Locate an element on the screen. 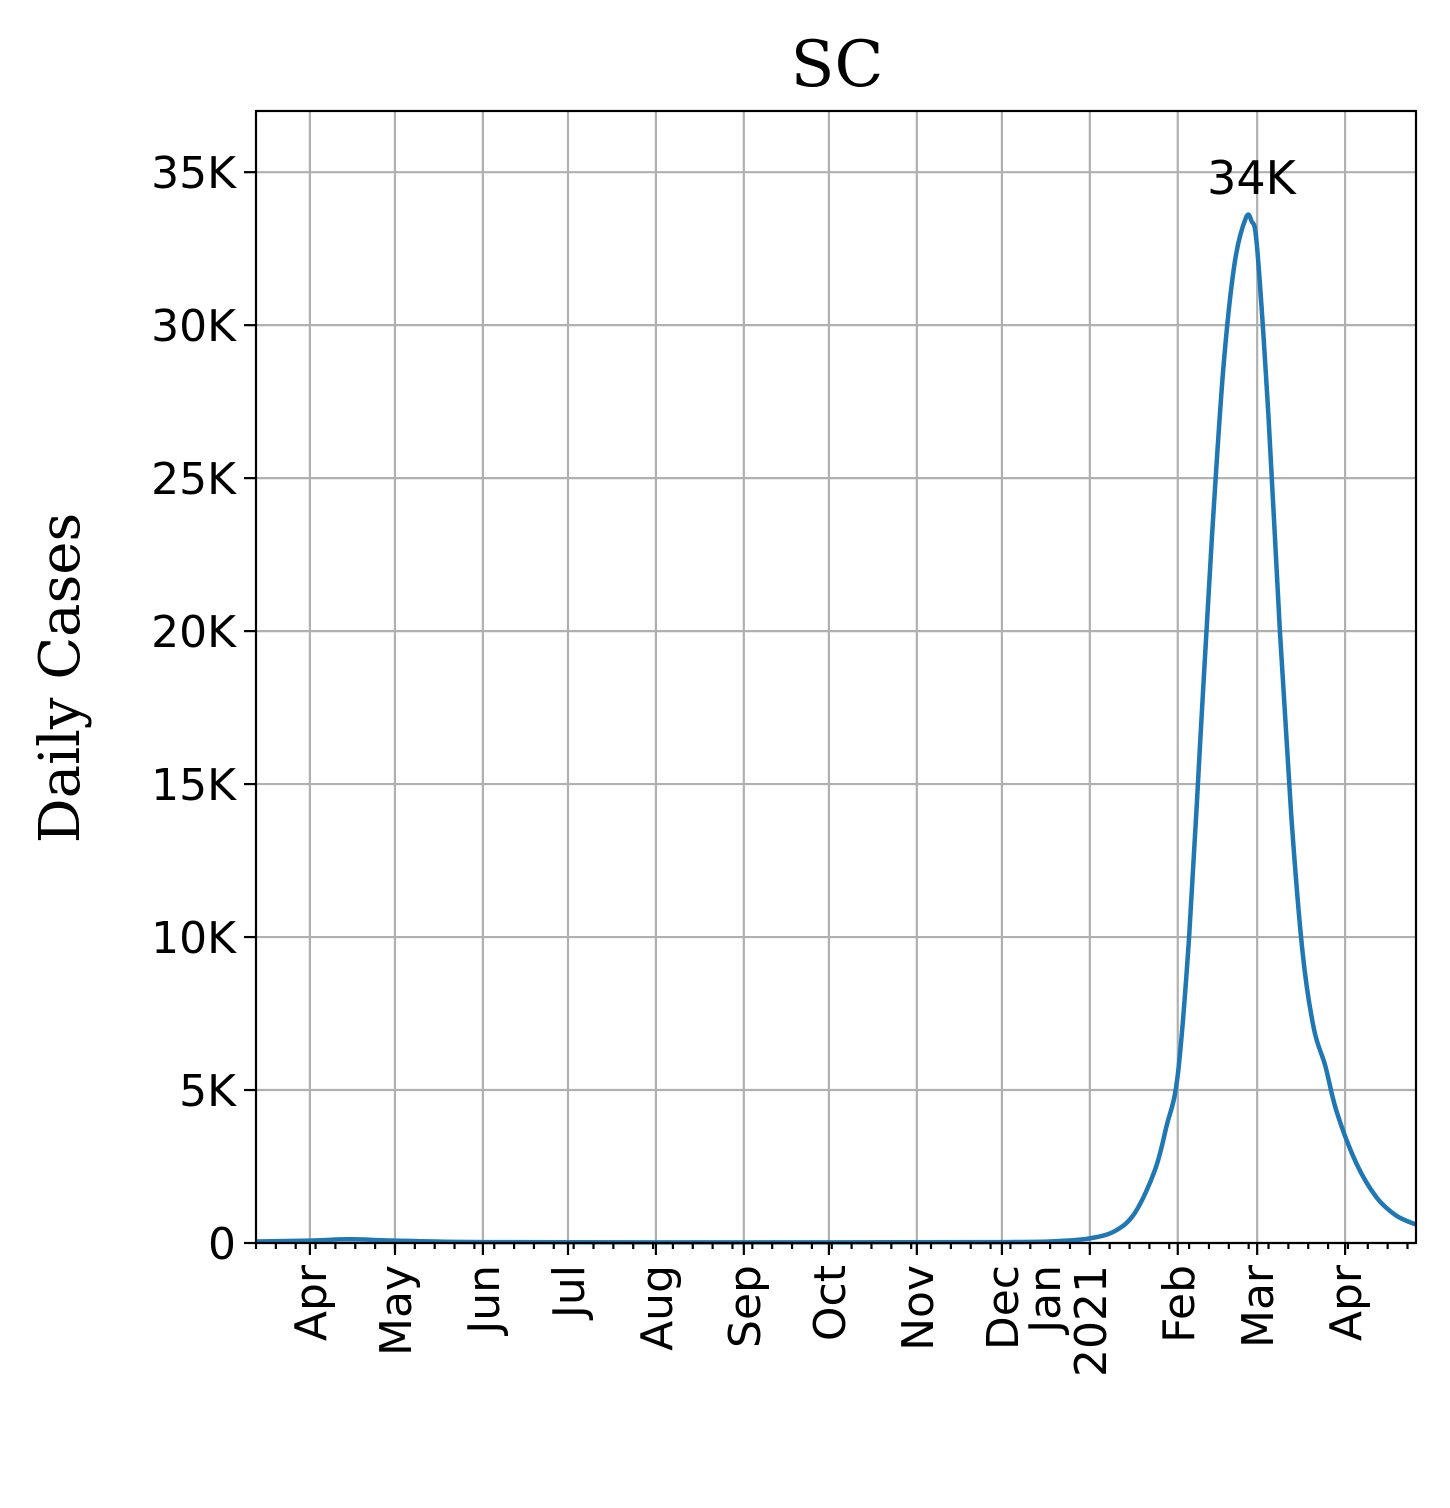 The height and width of the screenshot is (1508, 1450). y-axis-label: Daily Cases is located at coordinates (60, 678).